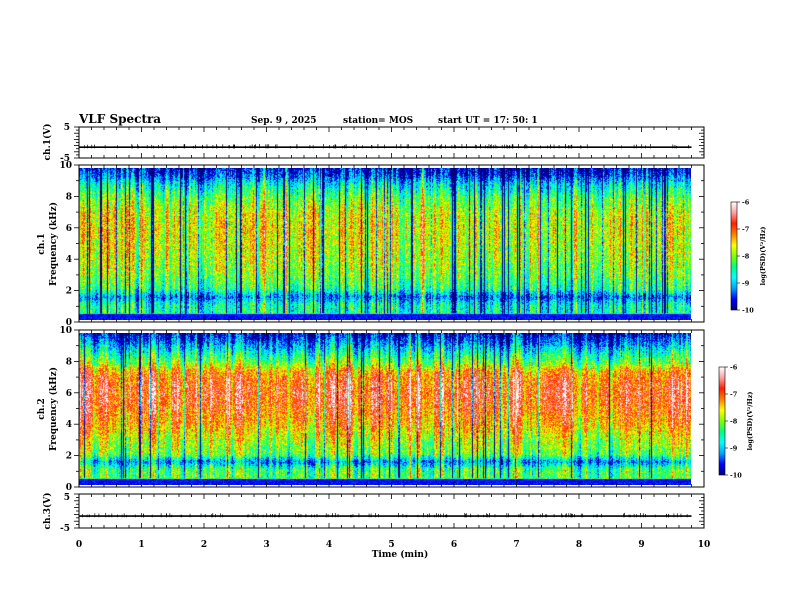 The height and width of the screenshot is (612, 792). What do you see at coordinates (385, 515) in the screenshot?
I see `ch3-waveform-spikes` at bounding box center [385, 515].